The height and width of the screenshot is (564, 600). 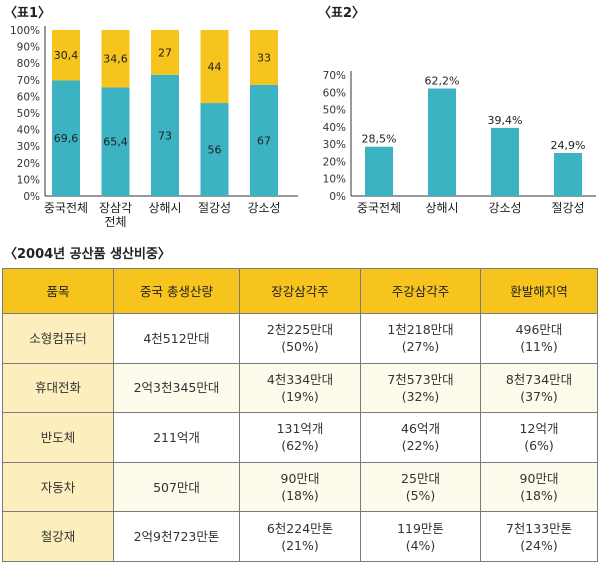 I want to click on cell-text: (6%), so click(x=539, y=446).